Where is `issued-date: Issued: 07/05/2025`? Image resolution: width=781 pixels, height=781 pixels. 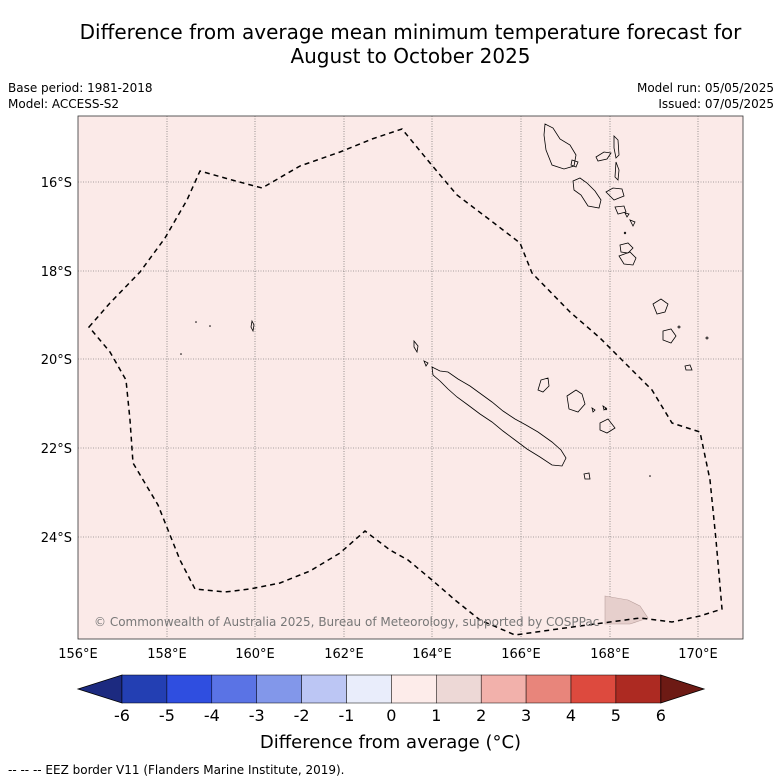
issued-date: Issued: 07/05/2025 is located at coordinates (716, 104).